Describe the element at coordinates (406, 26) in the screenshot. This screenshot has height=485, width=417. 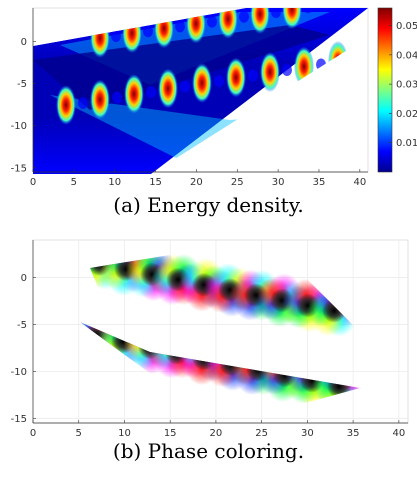
I see `colorbar-tick-label: 0.05` at that location.